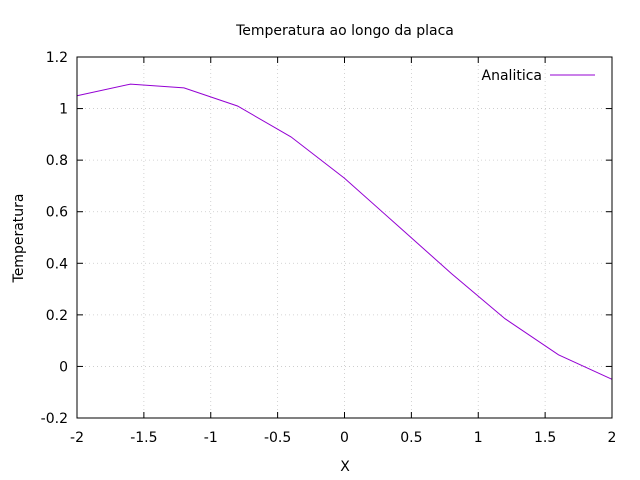  Describe the element at coordinates (344, 31) in the screenshot. I see `chart-title: Temperatura ao longo da placa` at that location.